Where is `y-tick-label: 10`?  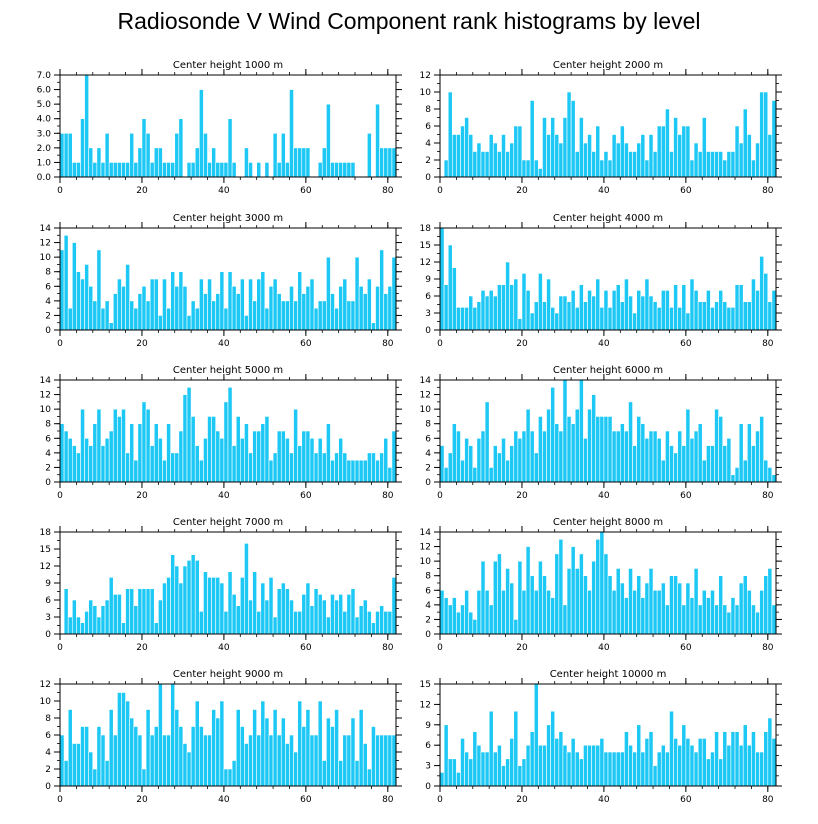 y-tick-label: 10 is located at coordinates (426, 562).